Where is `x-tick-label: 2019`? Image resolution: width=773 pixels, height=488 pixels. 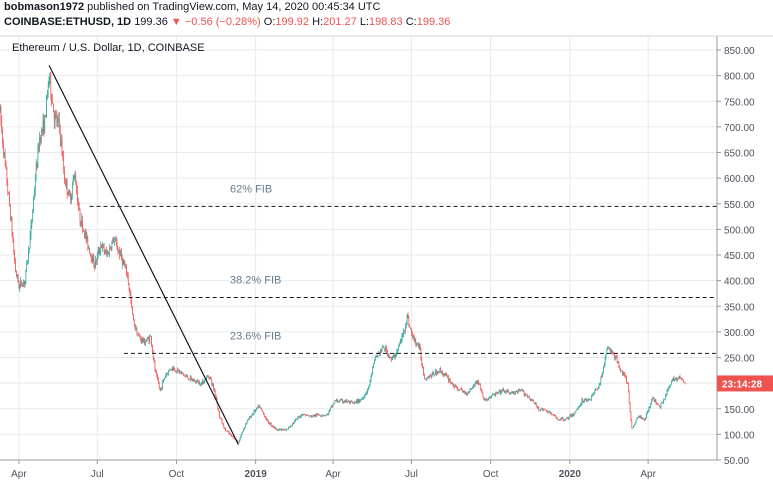
x-tick-label: 2019 is located at coordinates (256, 474).